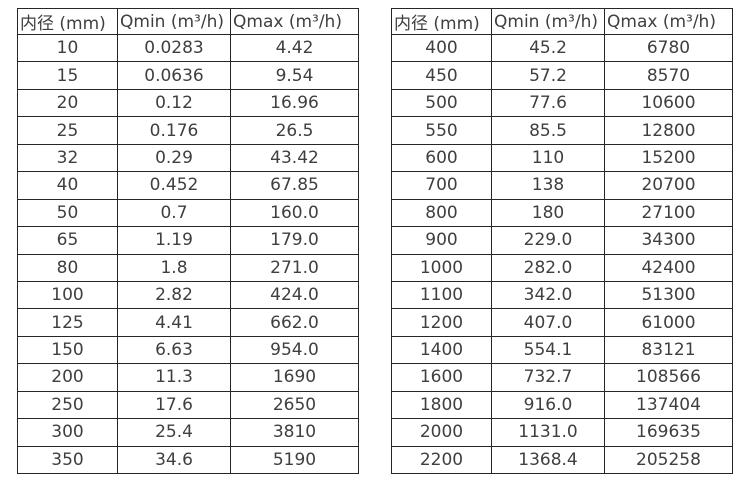 The height and width of the screenshot is (483, 750). I want to click on table-cell: 45.2, so click(548, 48).